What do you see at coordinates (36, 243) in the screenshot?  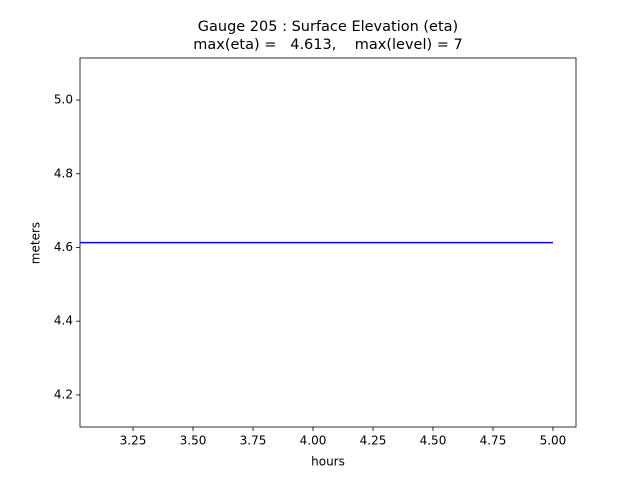 I see `y-axis-label: meters` at bounding box center [36, 243].